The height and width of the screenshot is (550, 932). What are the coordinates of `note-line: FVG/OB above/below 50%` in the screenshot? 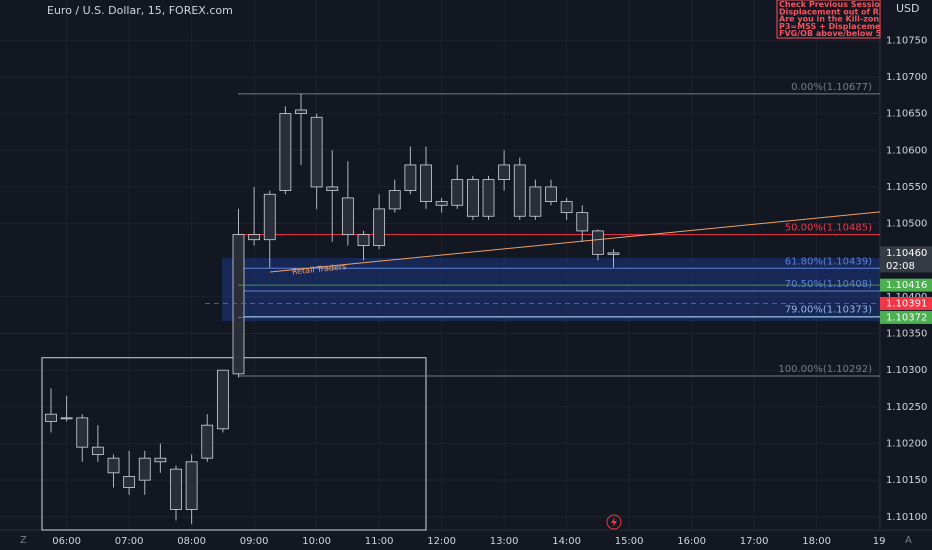 It's located at (837, 33).